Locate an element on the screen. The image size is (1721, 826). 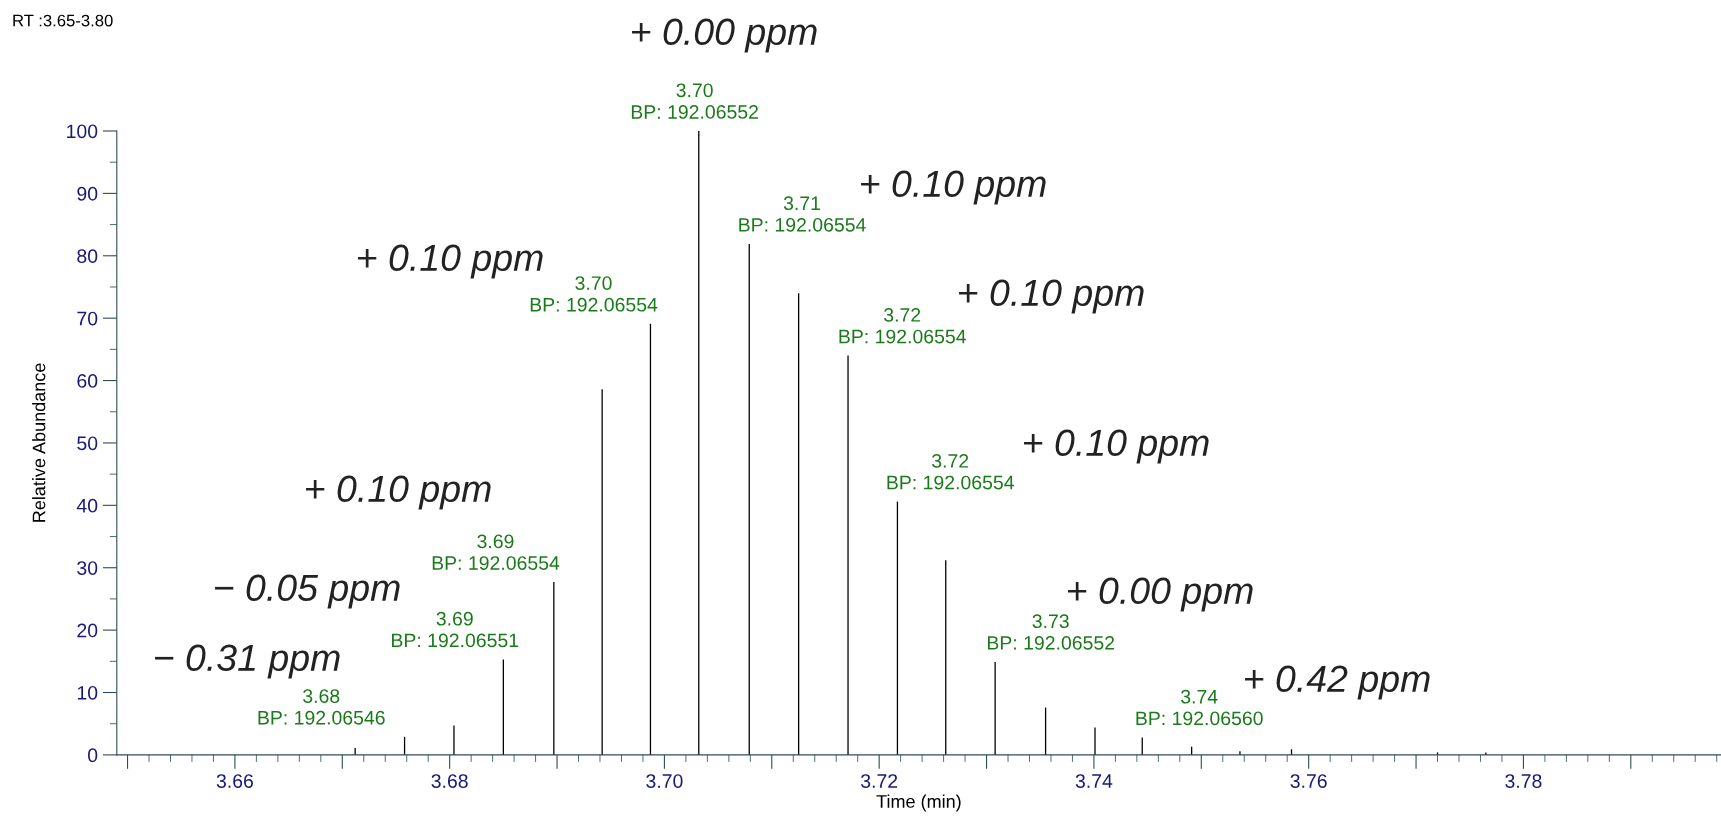
y-tick-label: 40 is located at coordinates (87, 505).